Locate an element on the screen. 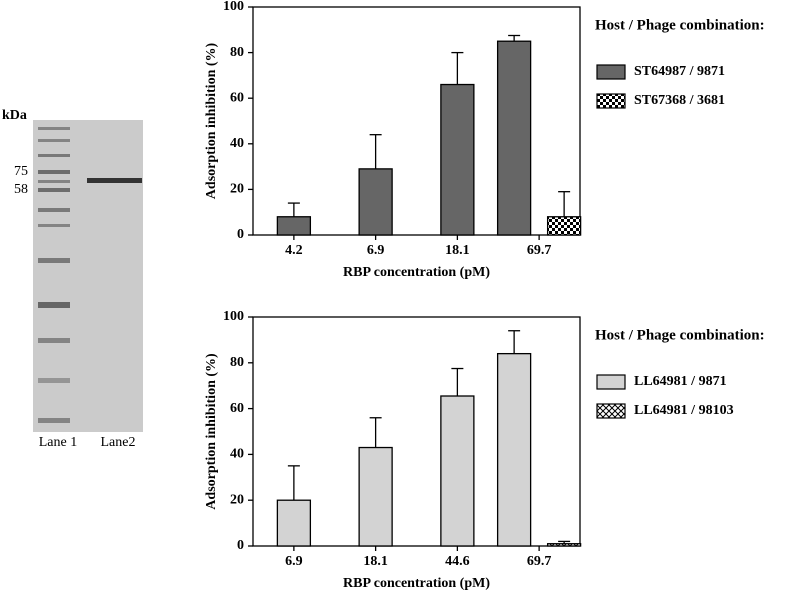  gel: kDa 75 58 Lane 1 Lane2 is located at coordinates (72, 279).